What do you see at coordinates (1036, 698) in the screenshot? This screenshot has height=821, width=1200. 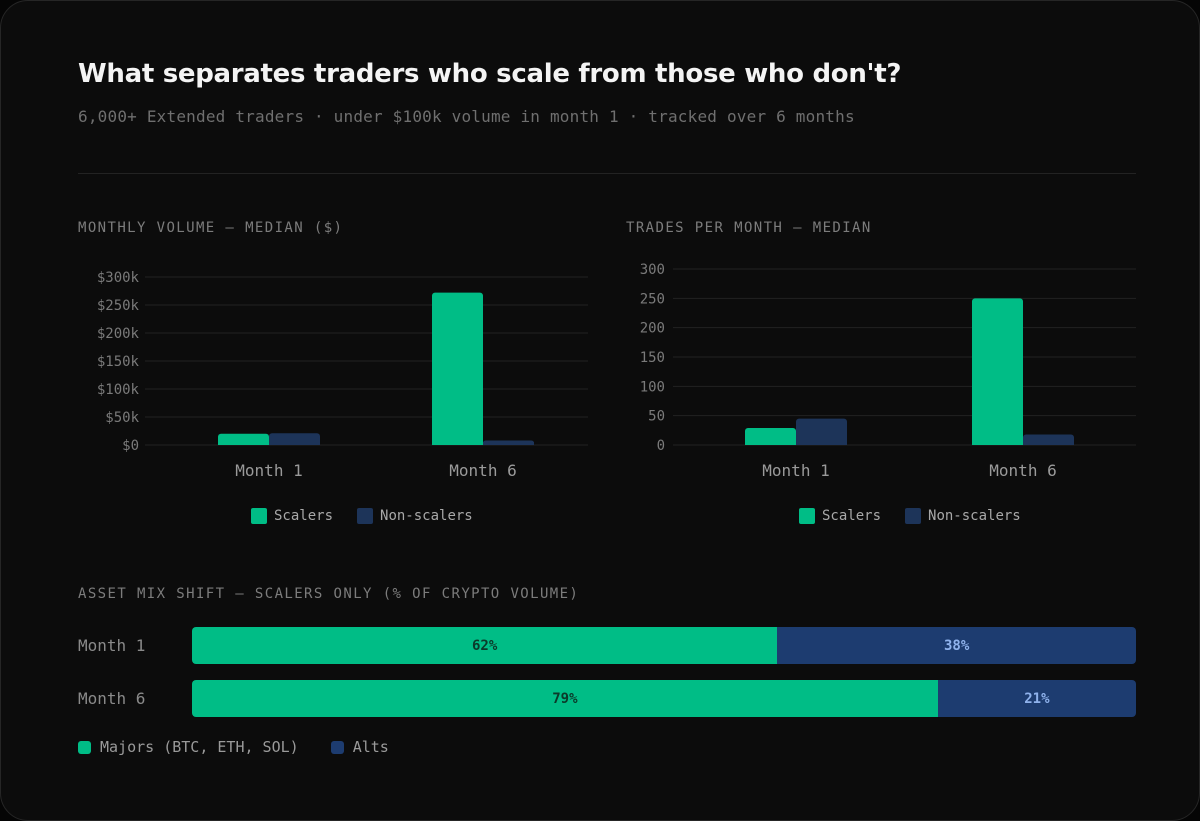 I see `asset-mix-segment-alts: 21%` at bounding box center [1036, 698].